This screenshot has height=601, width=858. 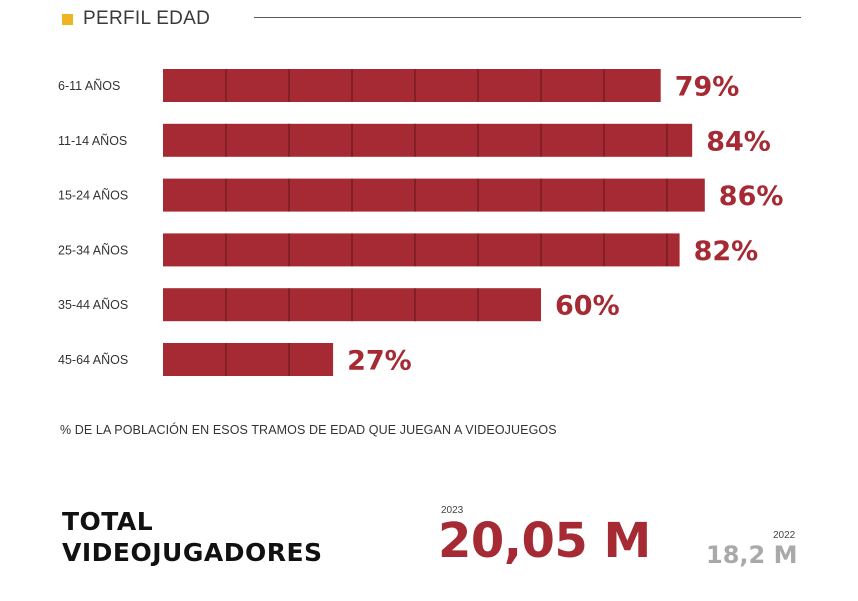 I want to click on header-divider, so click(x=527, y=17).